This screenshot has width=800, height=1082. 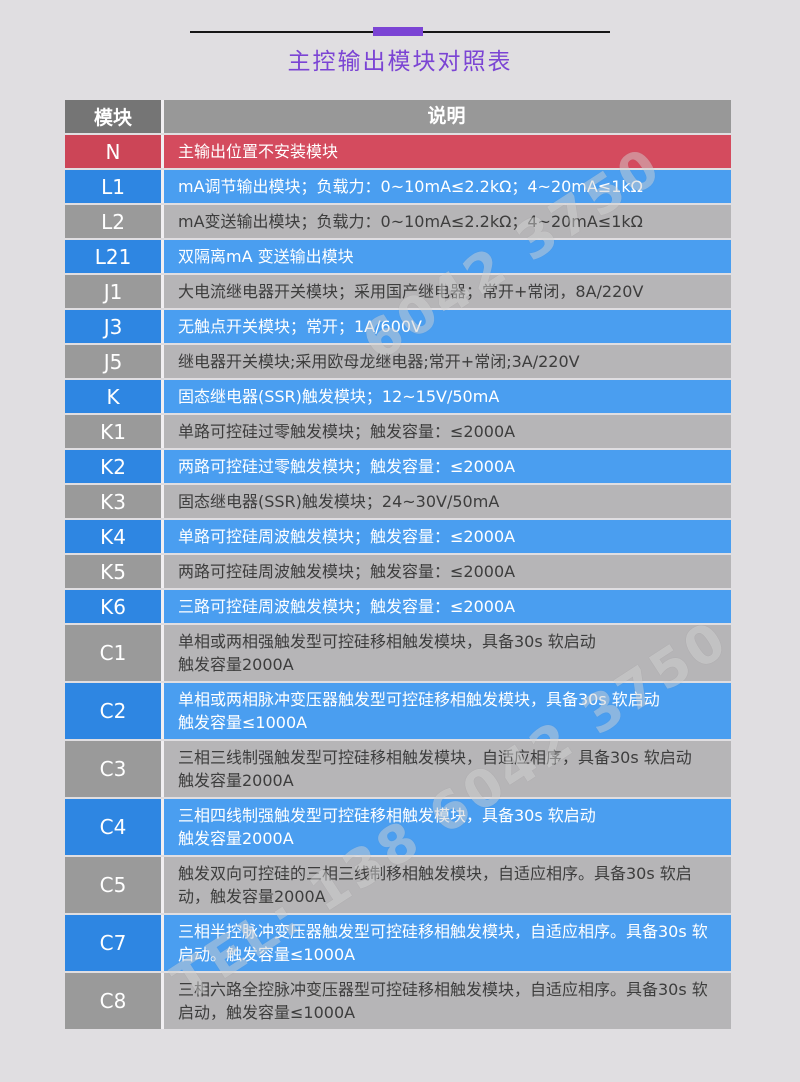 I want to click on table-row: K2 两路可控硅过零触发模块；触发容量：≤2000A, so click(x=398, y=466).